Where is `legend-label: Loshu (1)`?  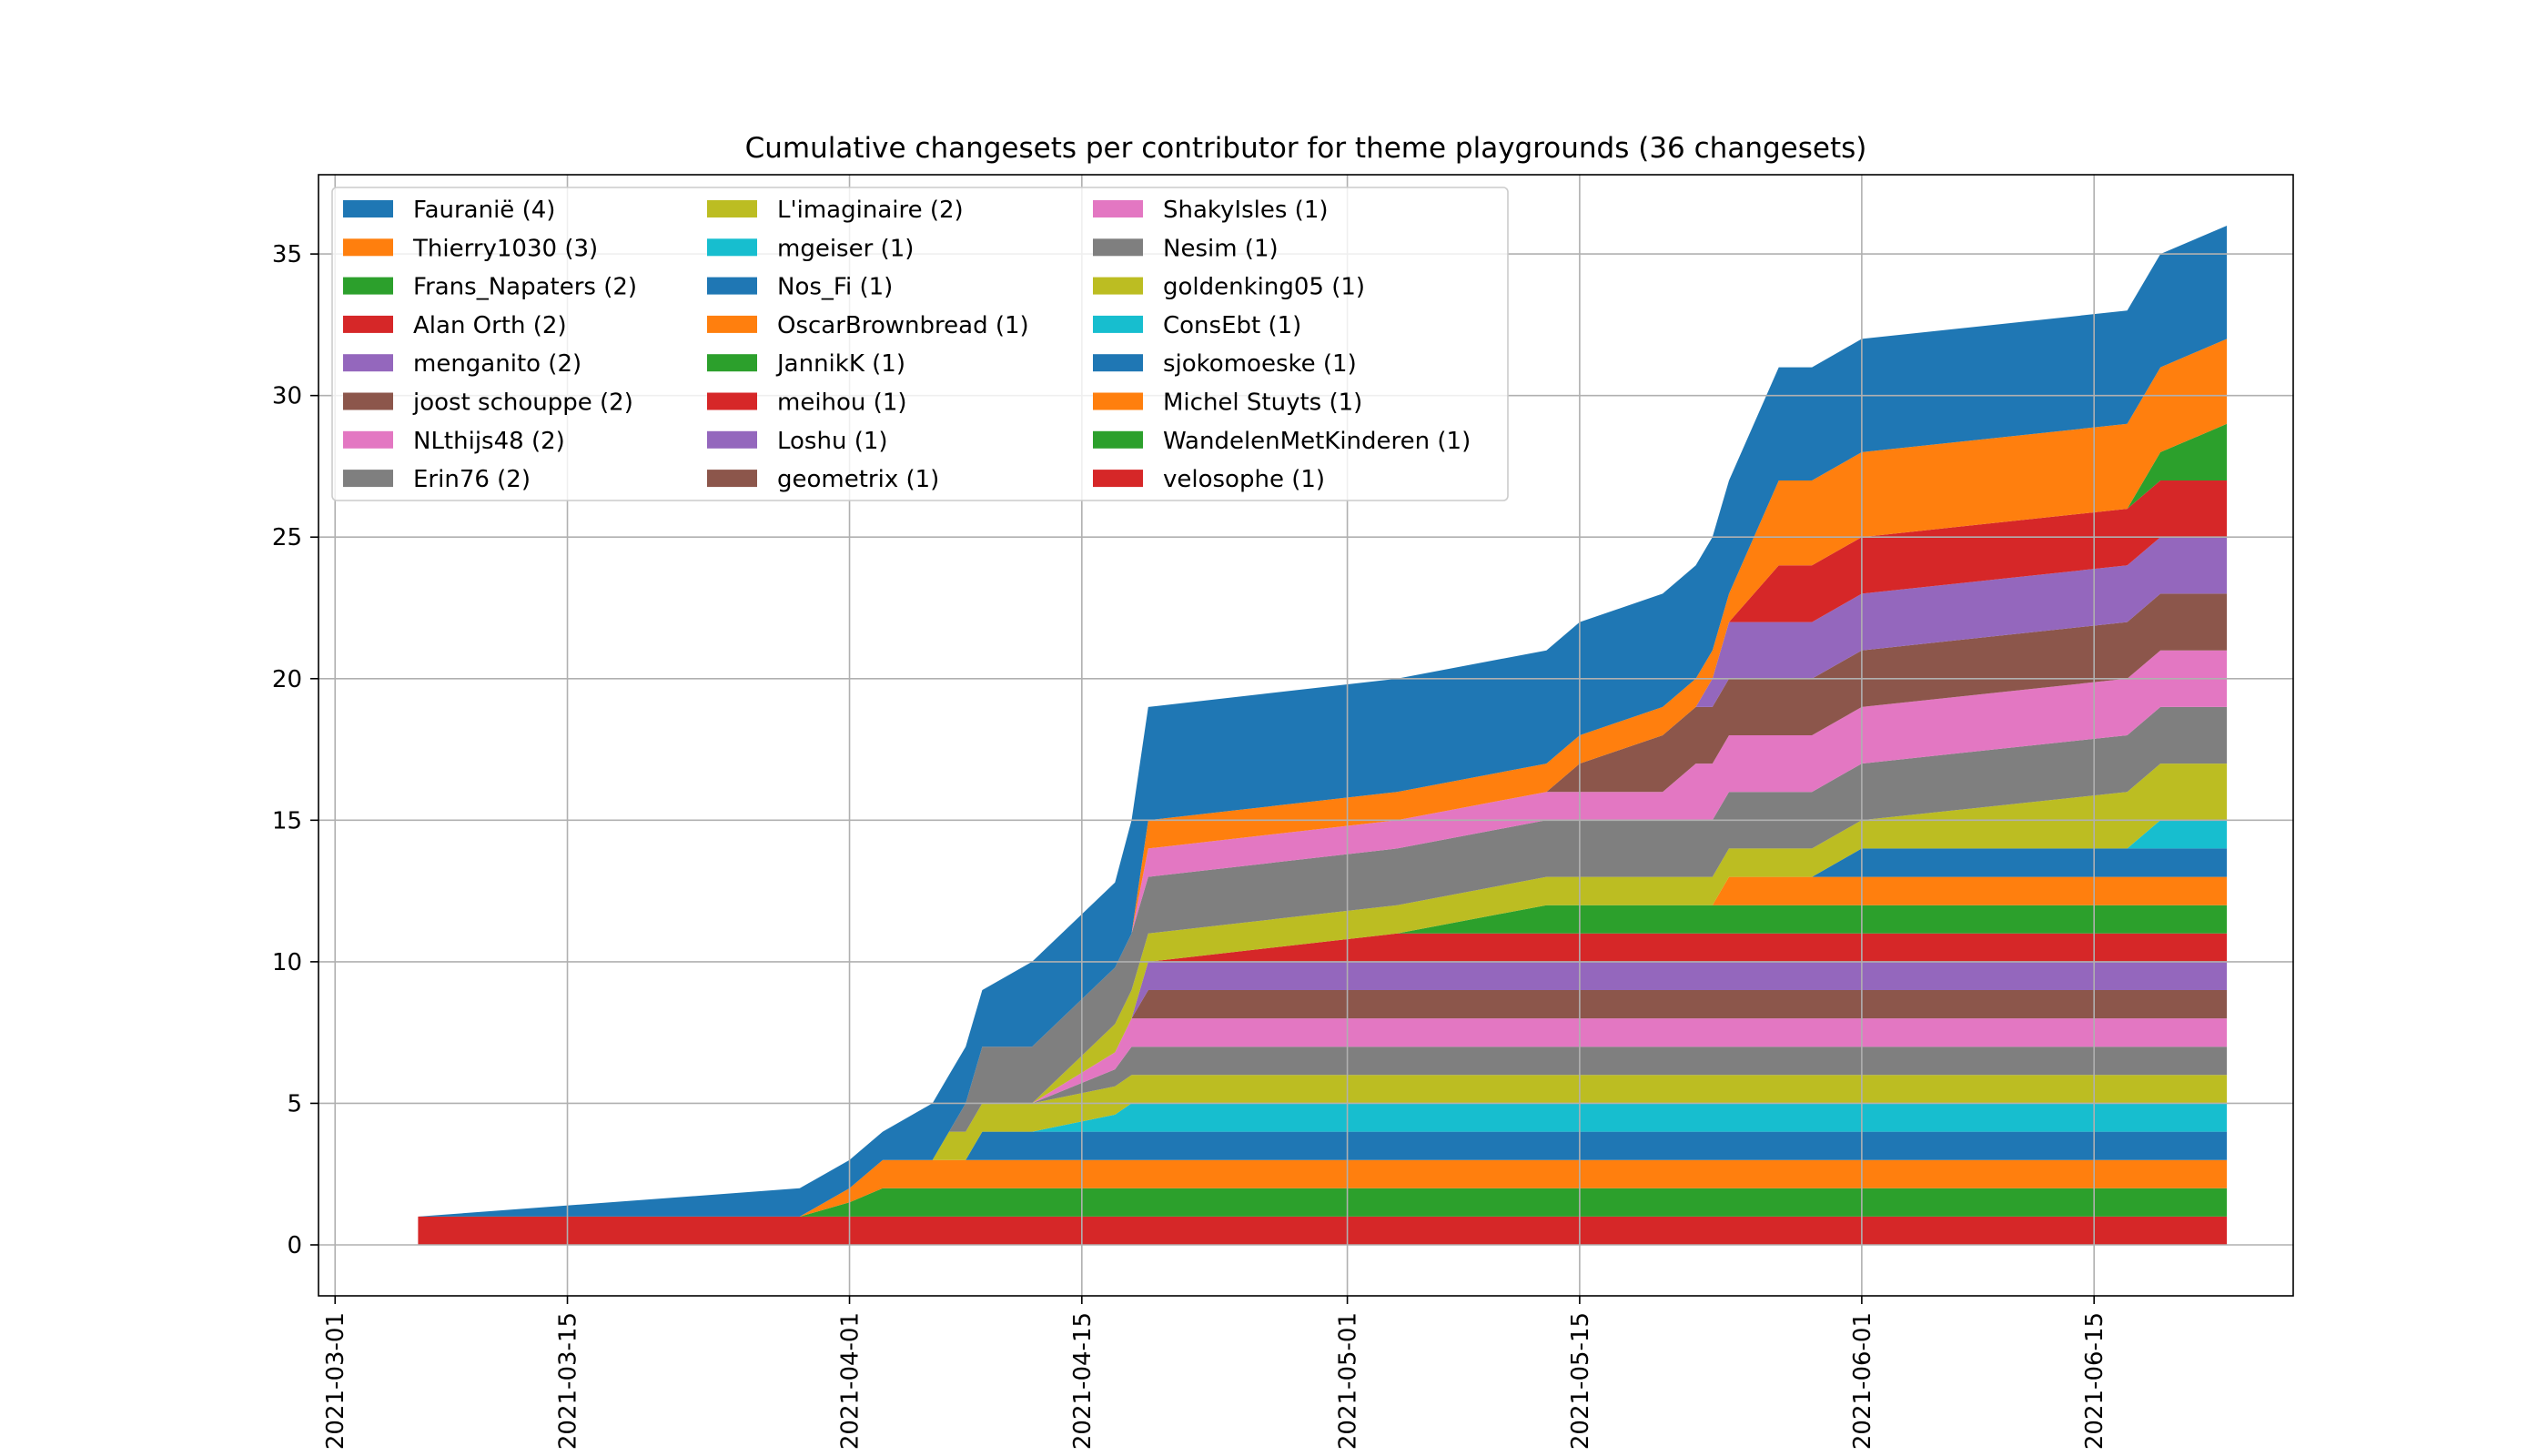
legend-label: Loshu (1) is located at coordinates (833, 442).